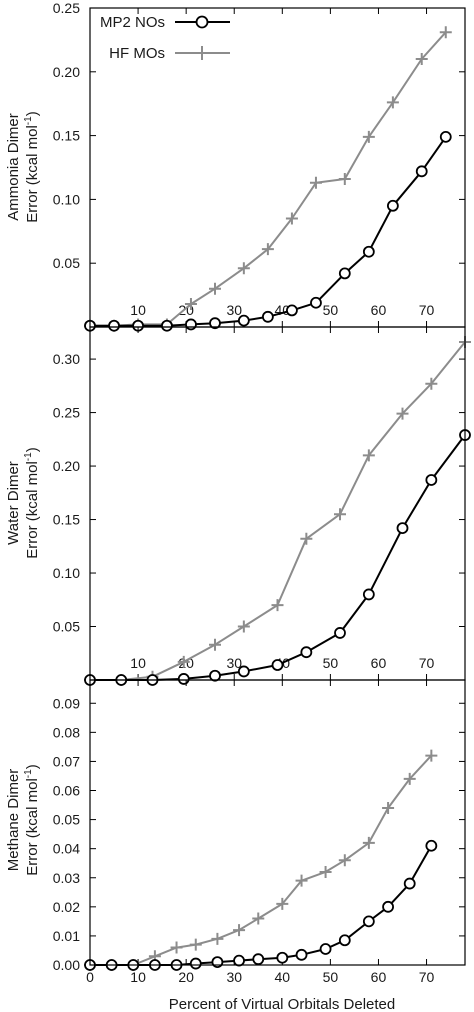 This screenshot has height=1012, width=474. Describe the element at coordinates (331, 977) in the screenshot. I see `panel-3-xtick-label: 50` at that location.